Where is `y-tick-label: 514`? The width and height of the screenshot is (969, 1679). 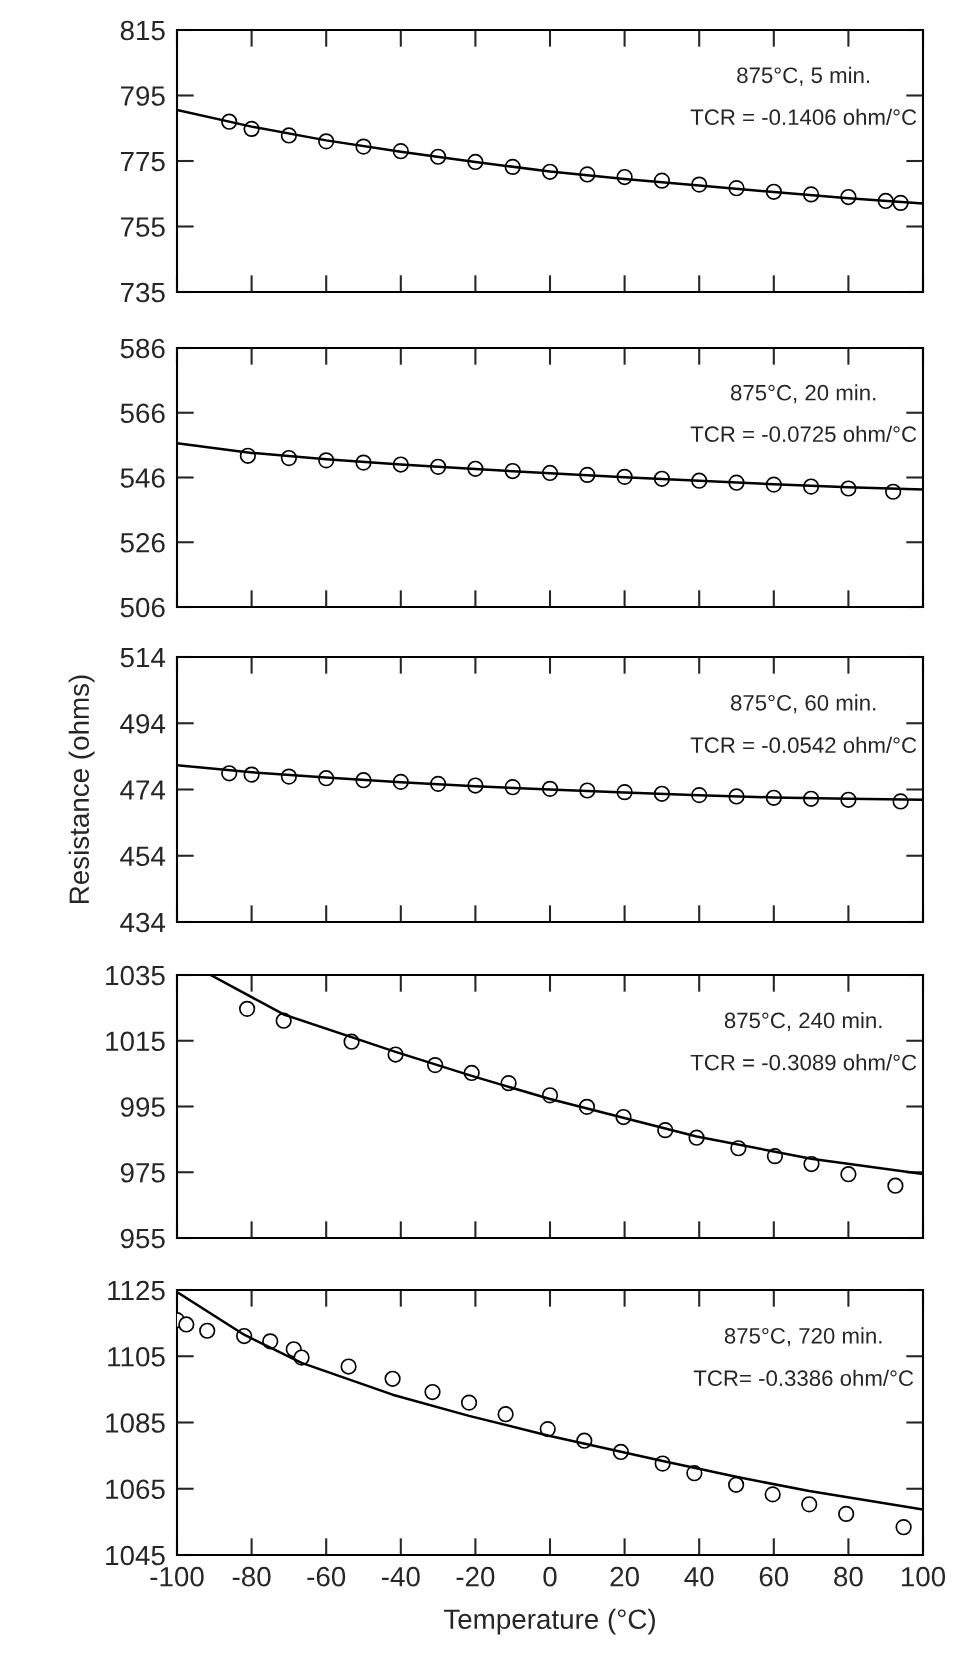 y-tick-label: 514 is located at coordinates (143, 657).